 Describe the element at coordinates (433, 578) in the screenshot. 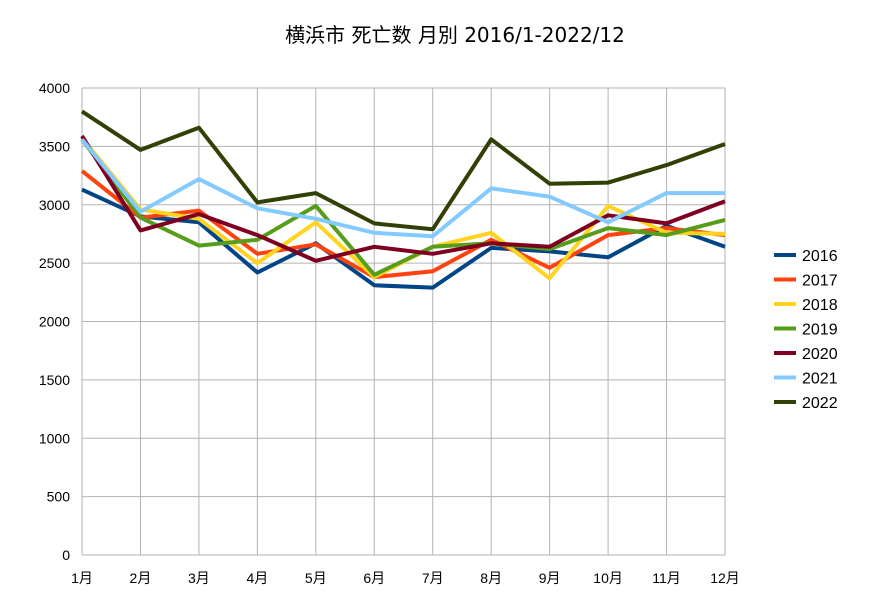

I see `x-tick-label: 7月` at that location.